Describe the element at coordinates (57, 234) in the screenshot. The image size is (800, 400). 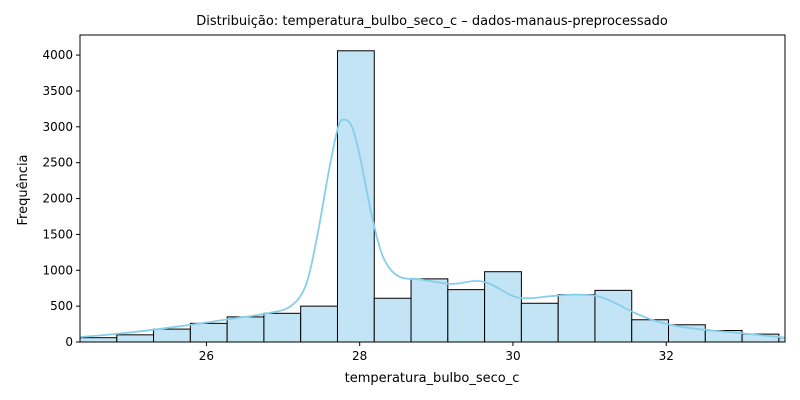
I see `y-tick-label: 1500` at that location.